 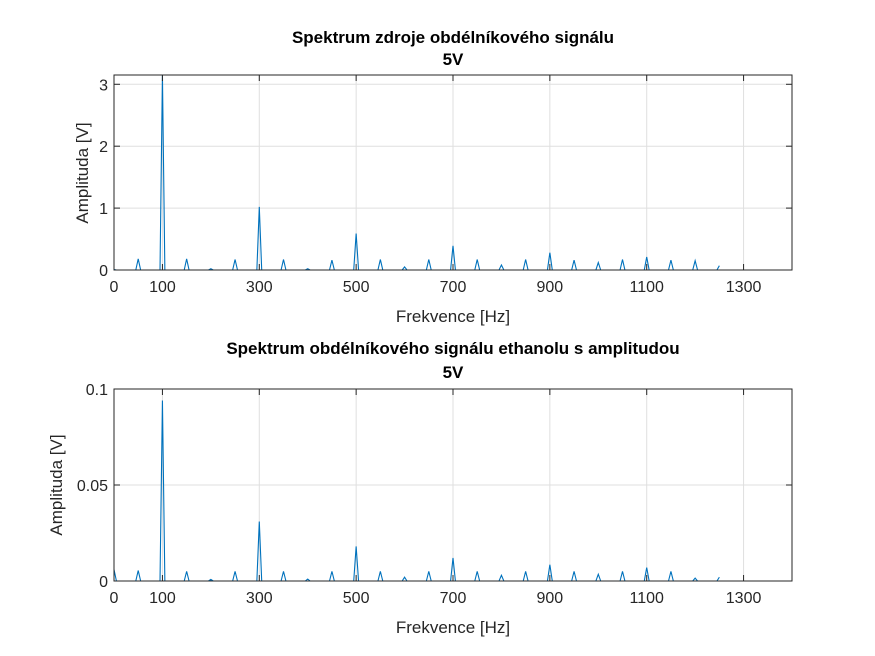 I want to click on bottom-x-tick-label: 700, so click(x=453, y=598).